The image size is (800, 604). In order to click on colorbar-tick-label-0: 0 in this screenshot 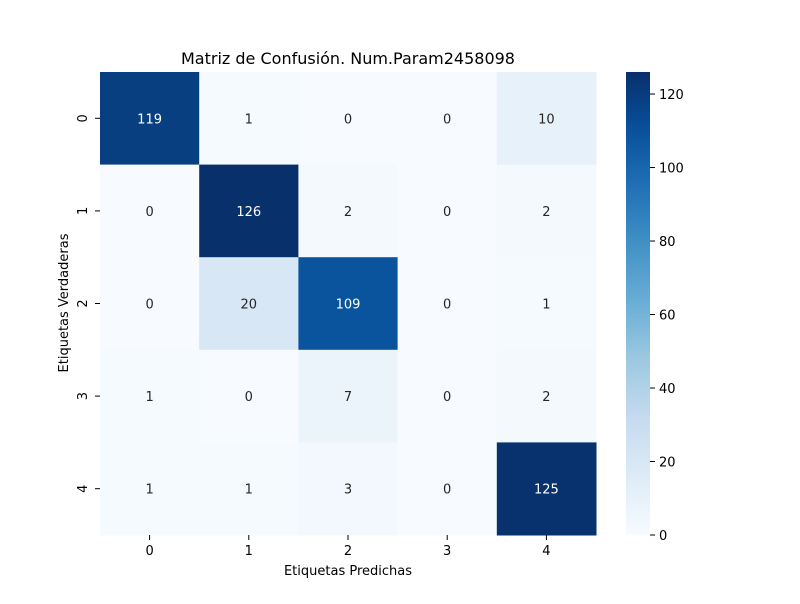, I will do `click(663, 536)`.